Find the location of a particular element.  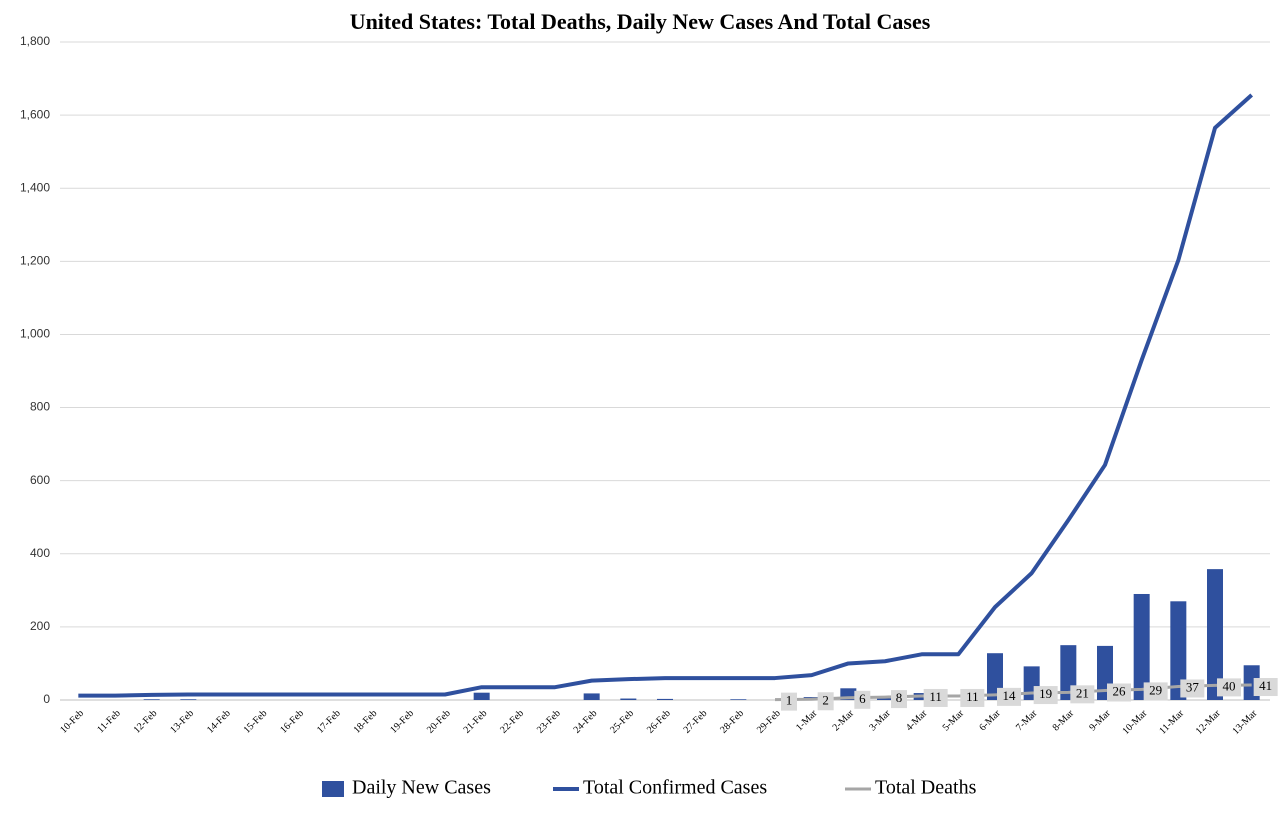

x-tick-label: 28-Feb is located at coordinates (732, 722).